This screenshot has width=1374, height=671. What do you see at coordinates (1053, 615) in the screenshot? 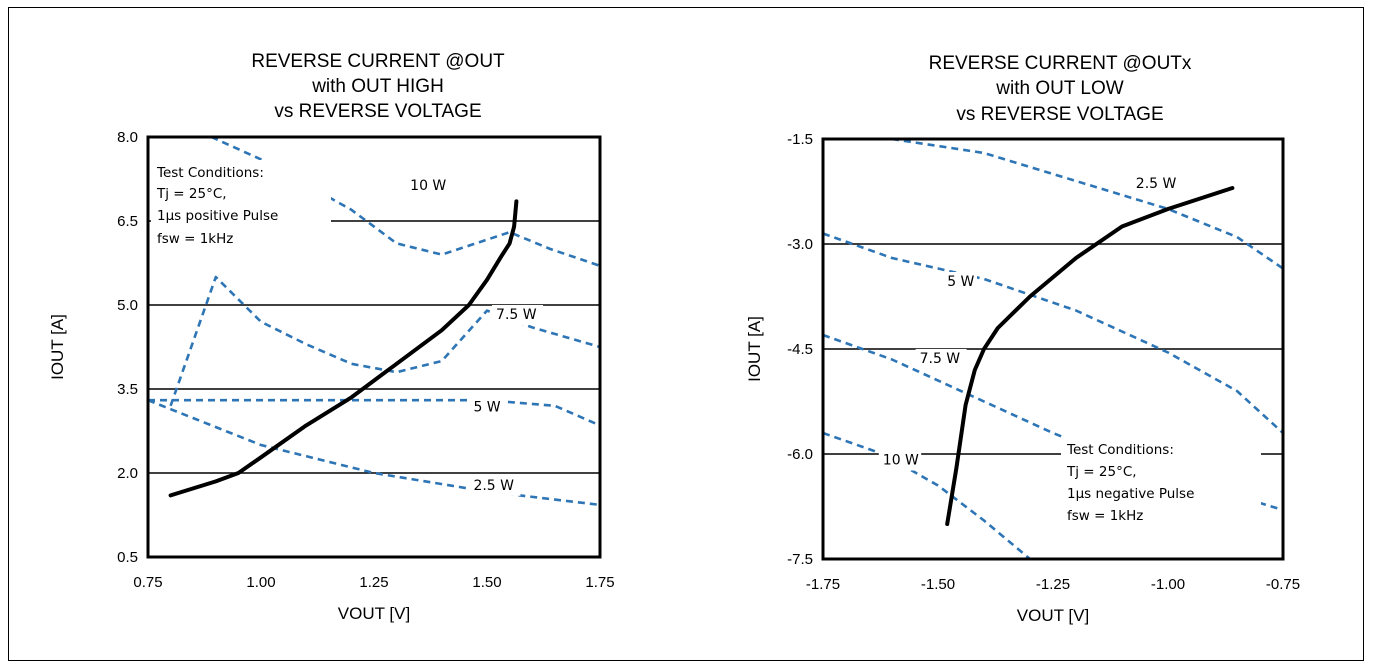
I see `chart2-x-axis-label: VOUT [V]` at bounding box center [1053, 615].